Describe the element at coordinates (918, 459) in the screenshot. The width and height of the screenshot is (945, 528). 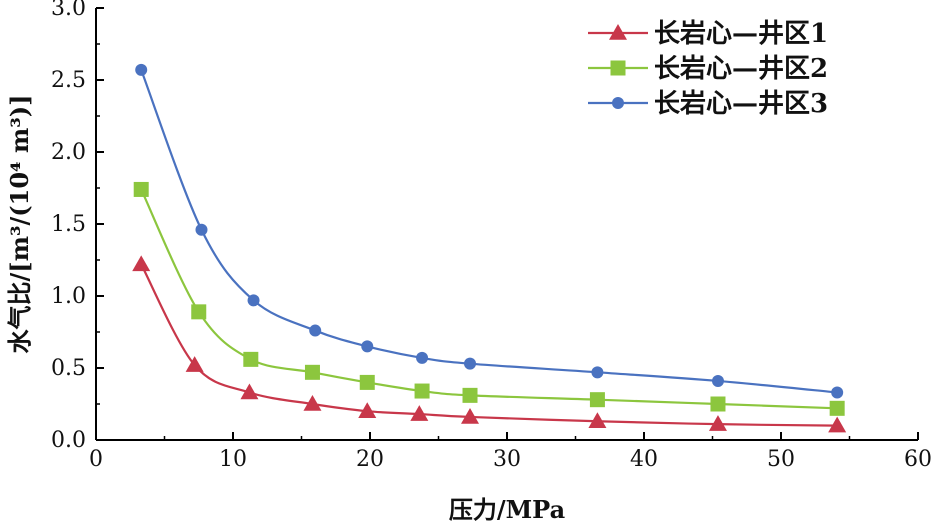
I see `x-tick-label: 60` at that location.